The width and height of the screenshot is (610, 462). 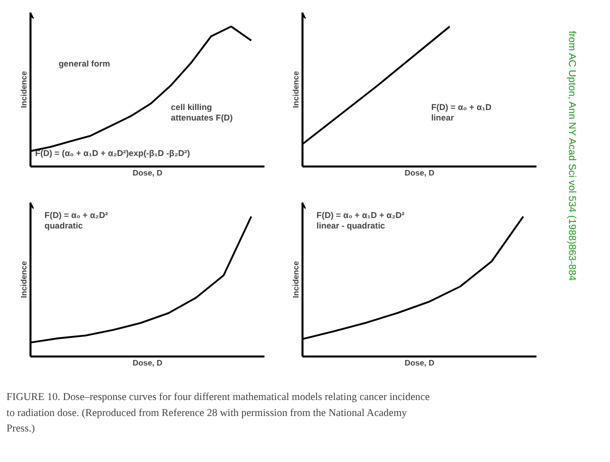 What do you see at coordinates (461, 112) in the screenshot?
I see `annotation: F(D) = α₀ + α₁D linear` at bounding box center [461, 112].